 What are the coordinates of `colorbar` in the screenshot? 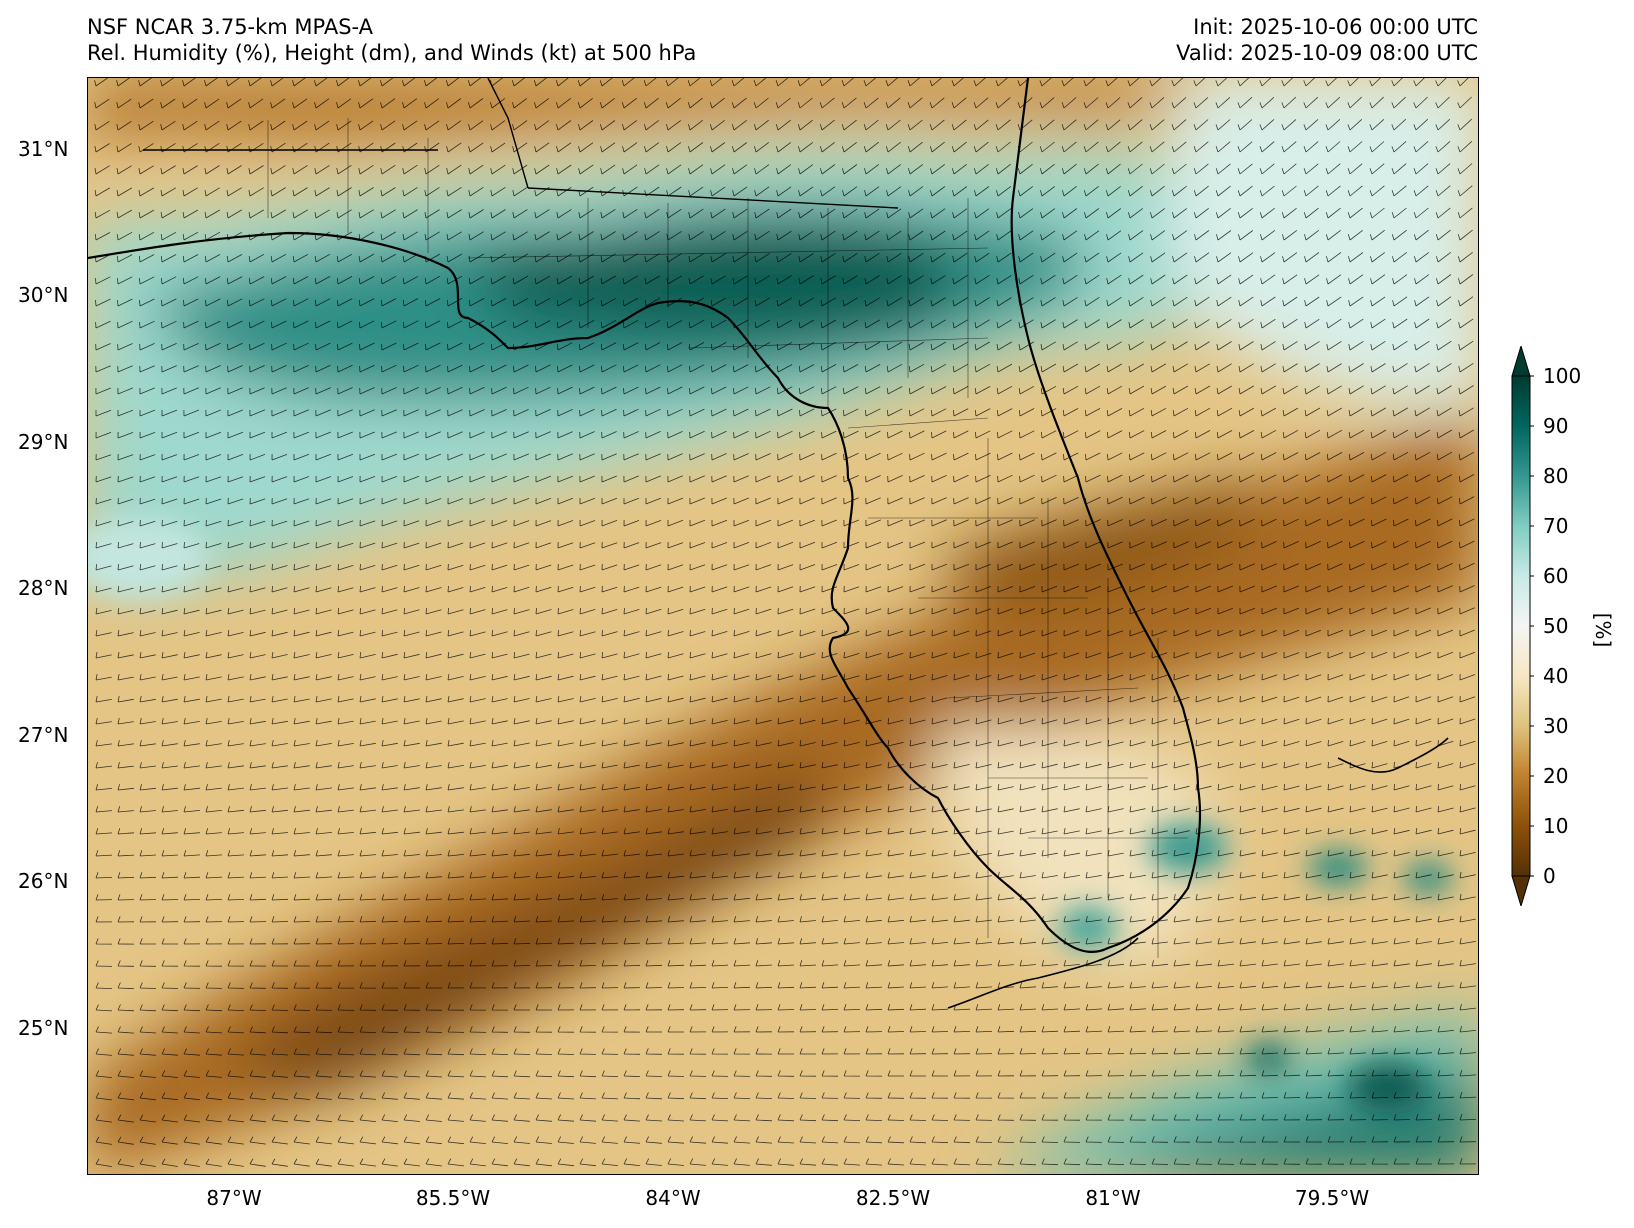 It's located at (1522, 626).